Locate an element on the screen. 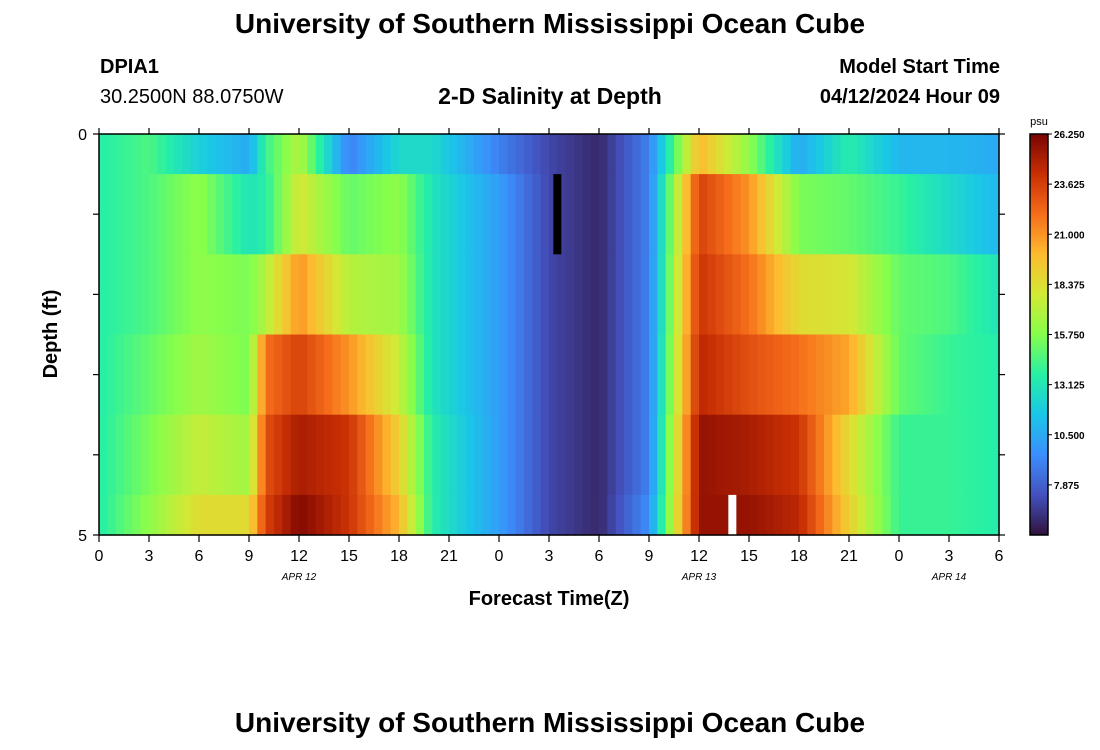 The image size is (1100, 750). x-tick-label: 15 is located at coordinates (349, 556).